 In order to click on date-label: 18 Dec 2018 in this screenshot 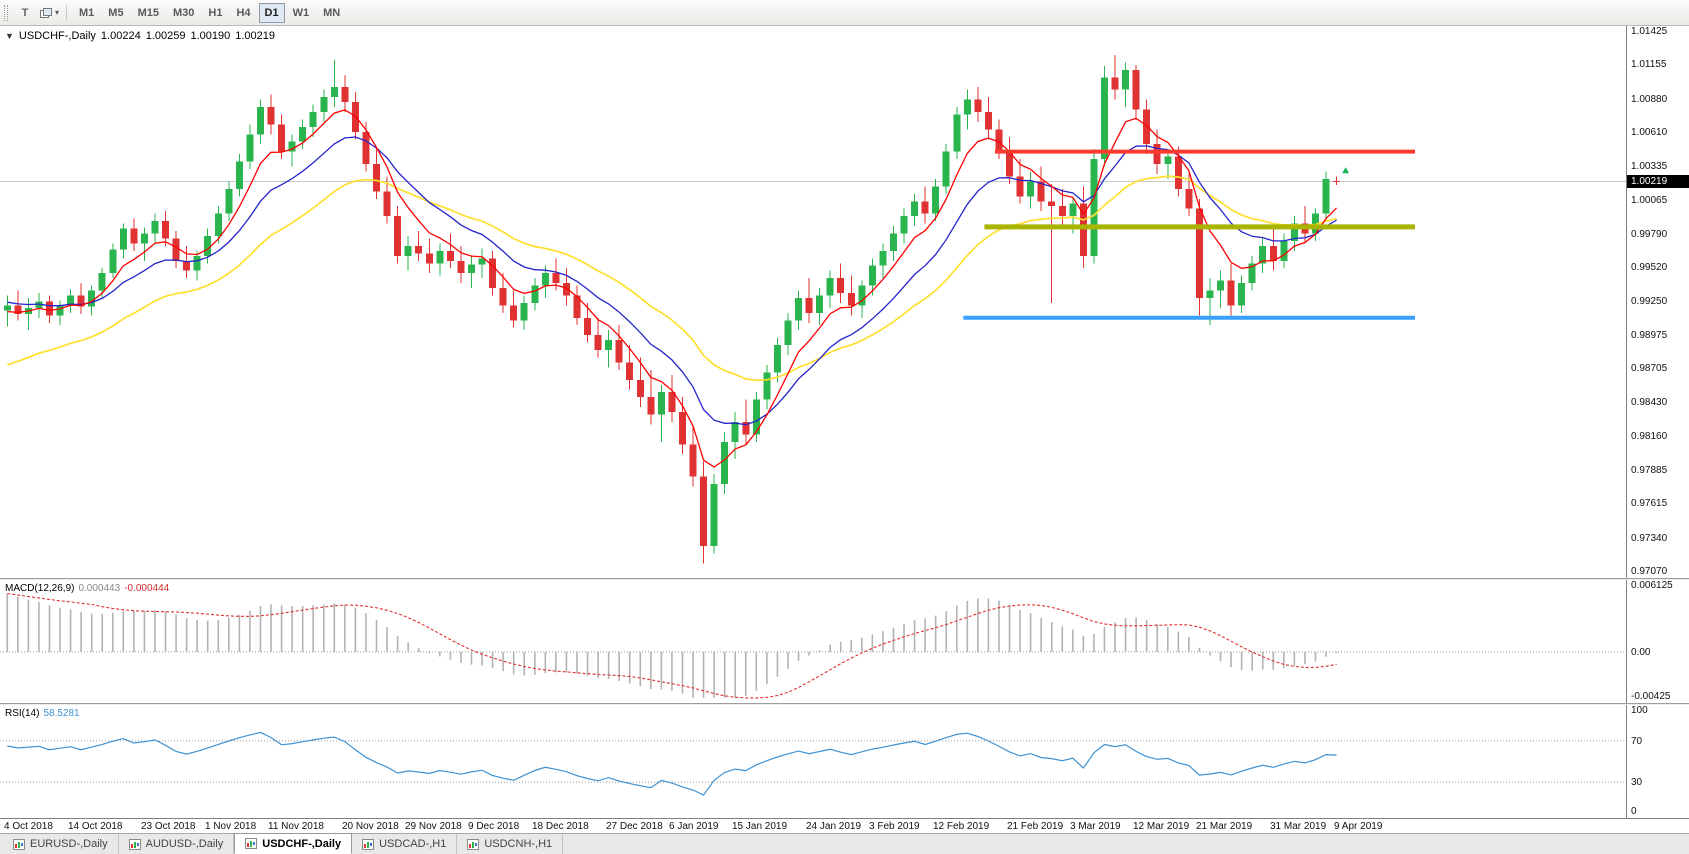, I will do `click(560, 826)`.